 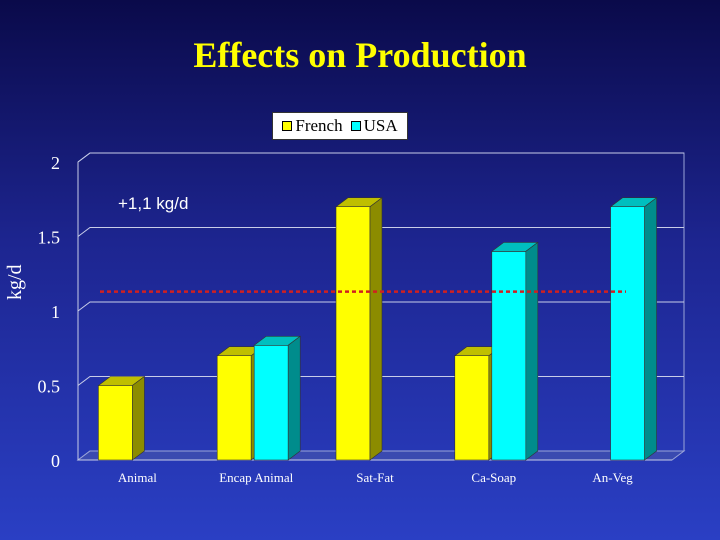 What do you see at coordinates (49, 387) in the screenshot?
I see `y-tick-label: 0.5` at bounding box center [49, 387].